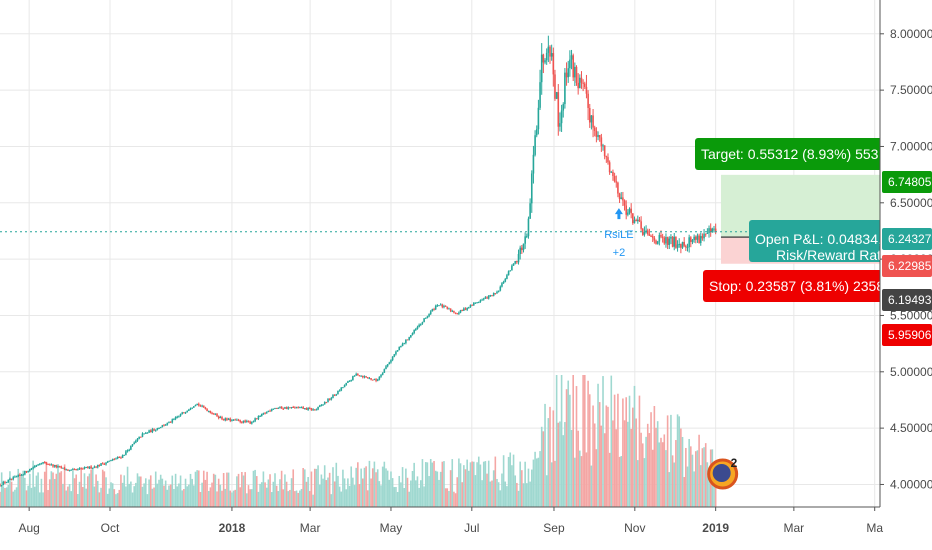 This screenshot has width=932, height=550. I want to click on event-badge: 2, so click(723, 473).